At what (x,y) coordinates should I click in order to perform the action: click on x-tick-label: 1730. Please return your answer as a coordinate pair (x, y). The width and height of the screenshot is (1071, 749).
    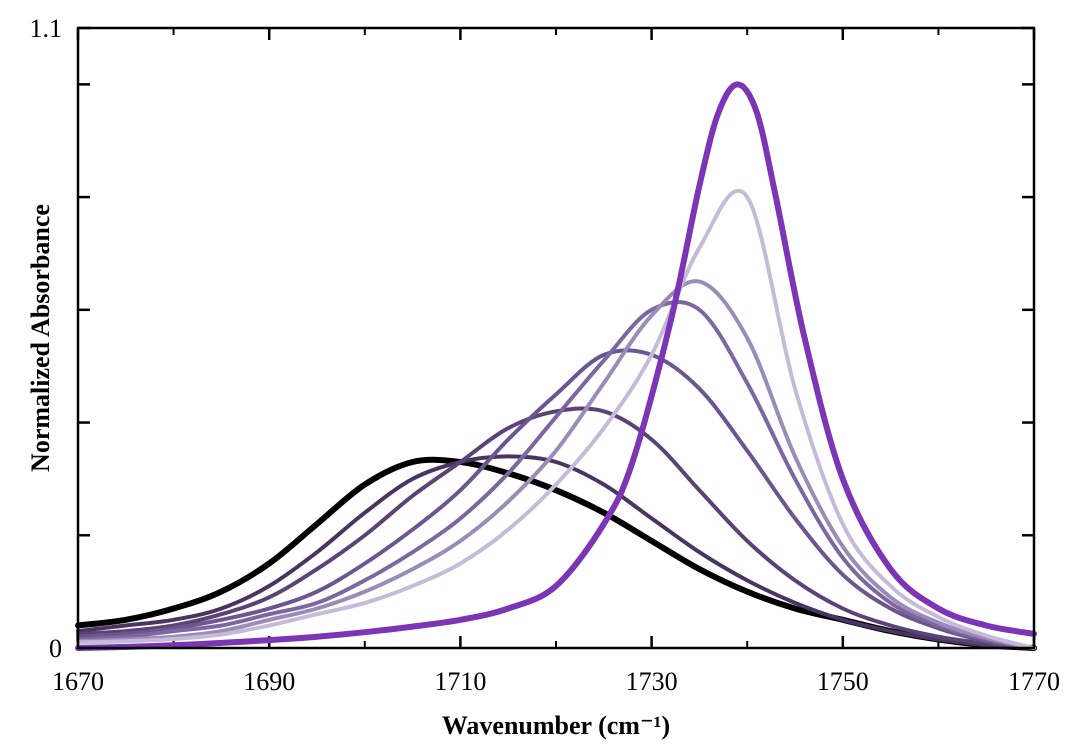
    Looking at the image, I should click on (652, 681).